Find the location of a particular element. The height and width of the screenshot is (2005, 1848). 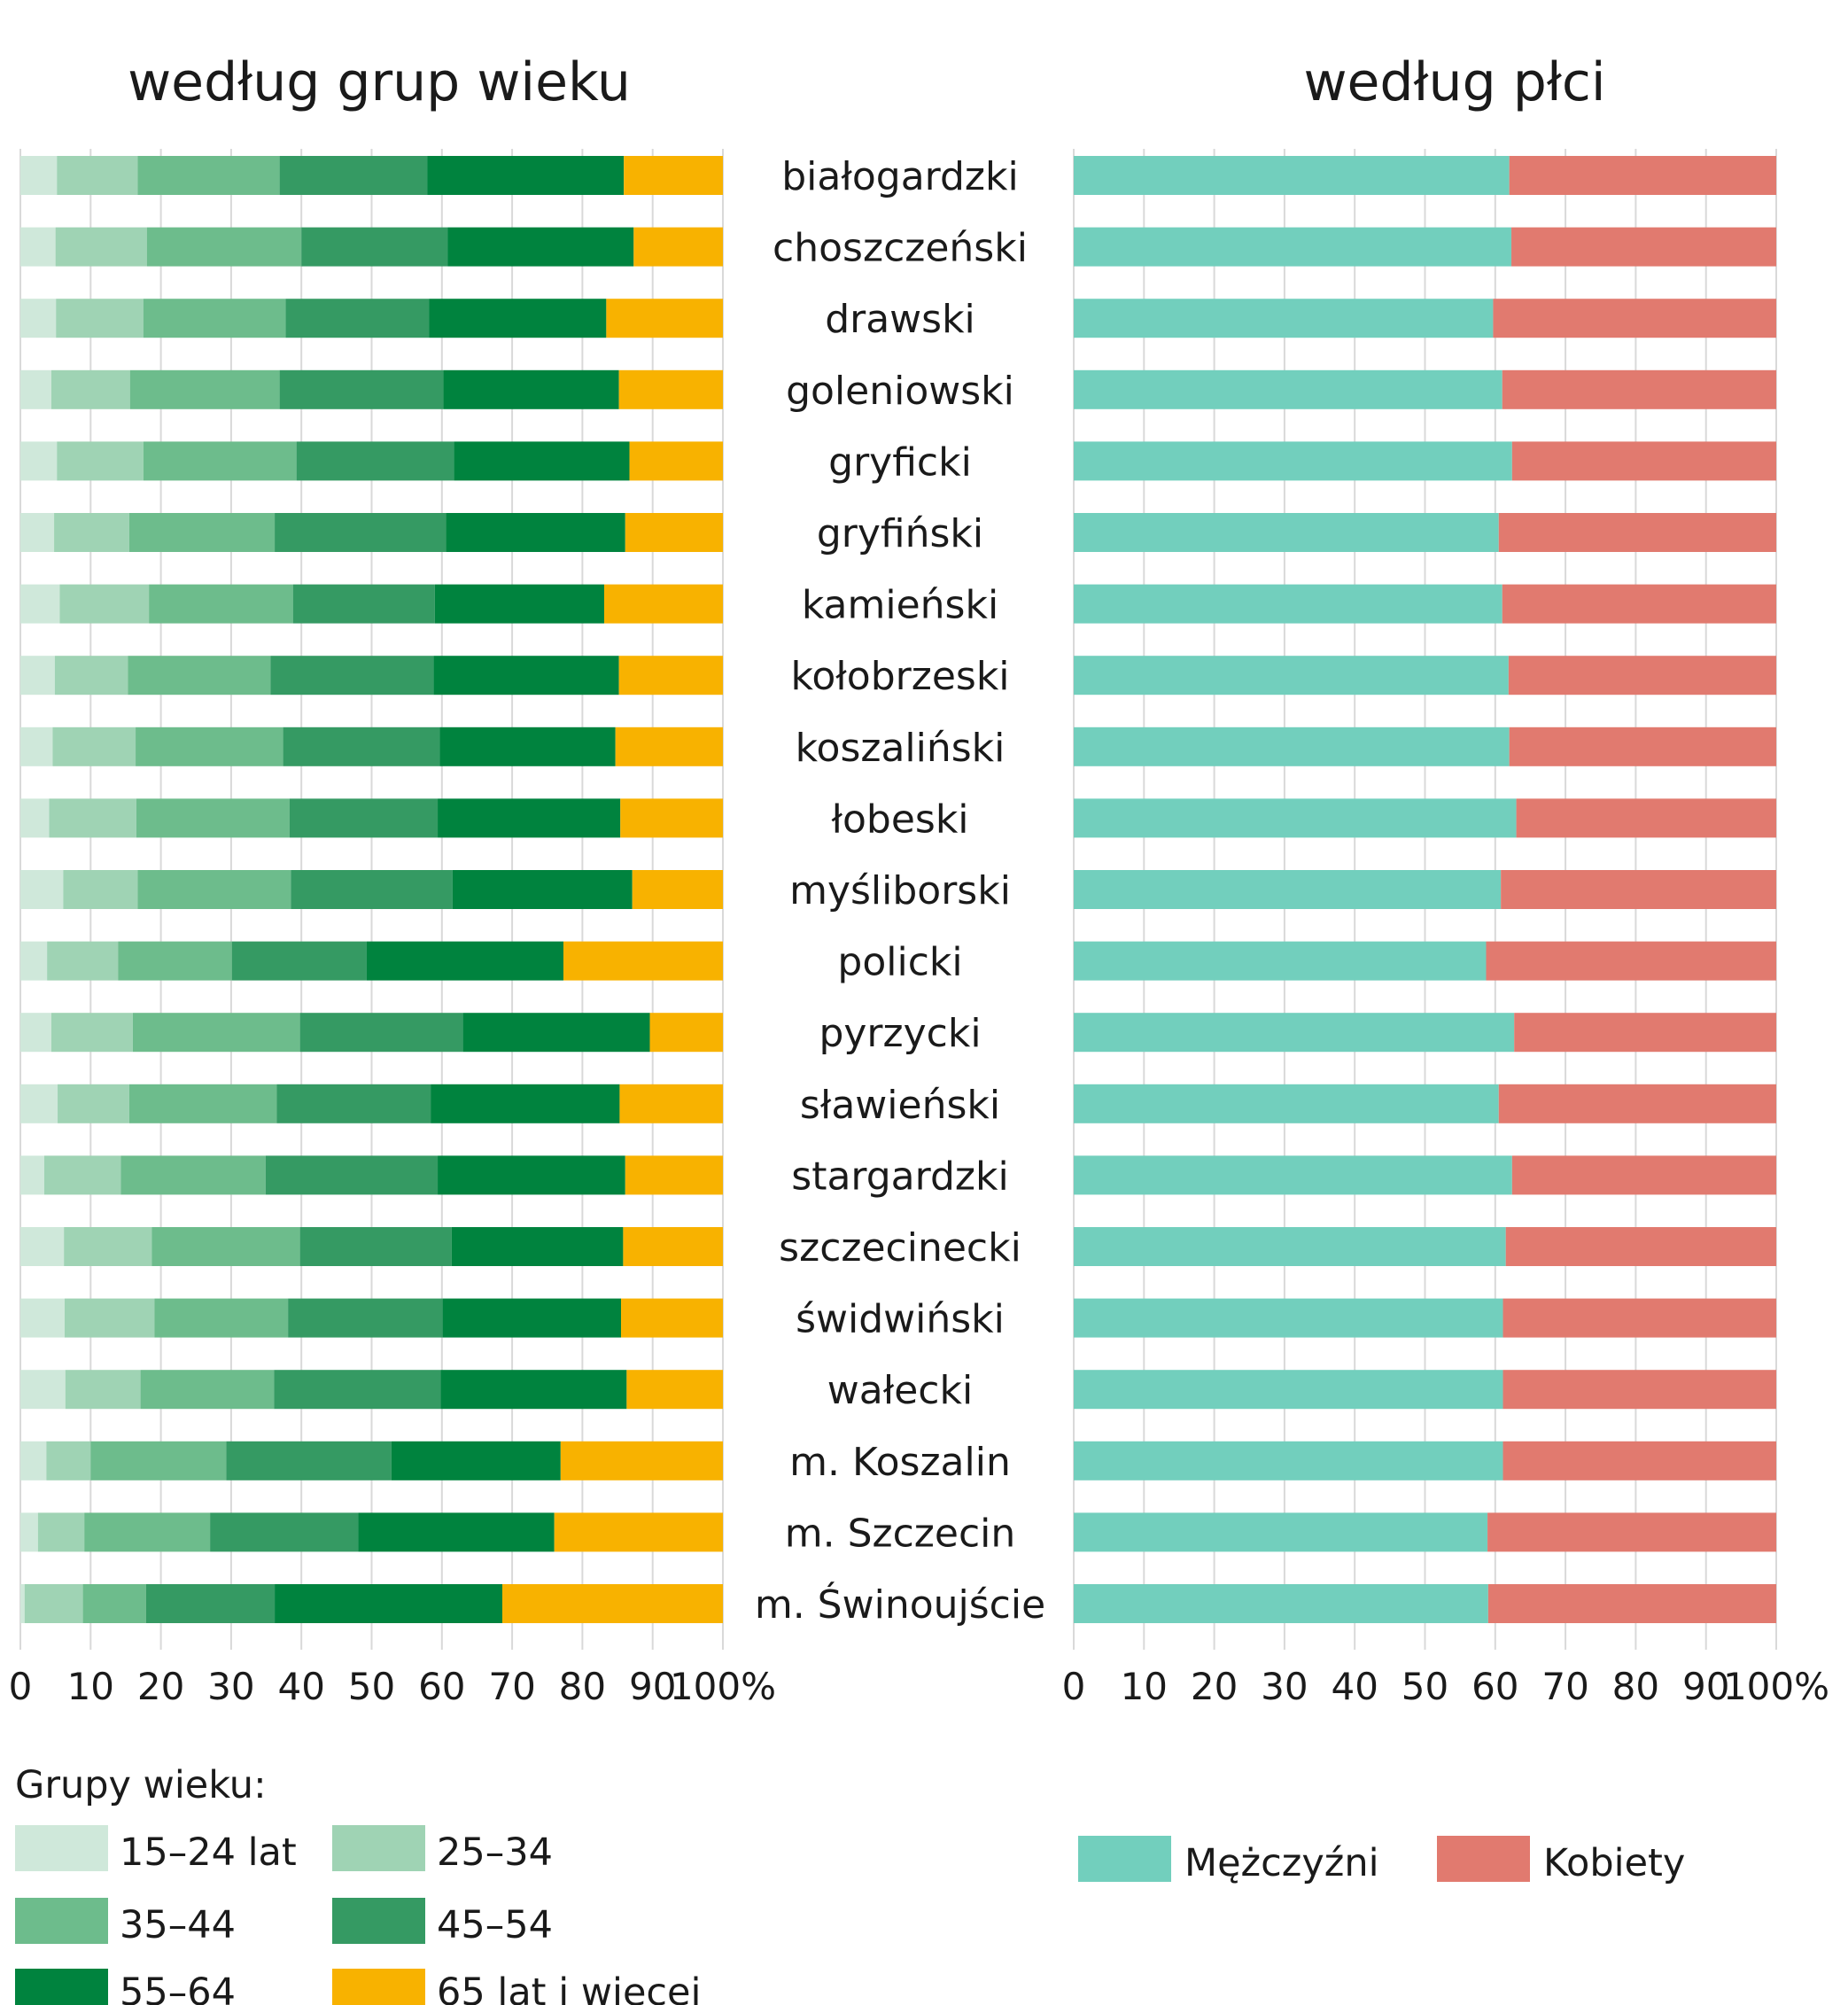

bar-age-choszczeński-5 is located at coordinates (678, 247).